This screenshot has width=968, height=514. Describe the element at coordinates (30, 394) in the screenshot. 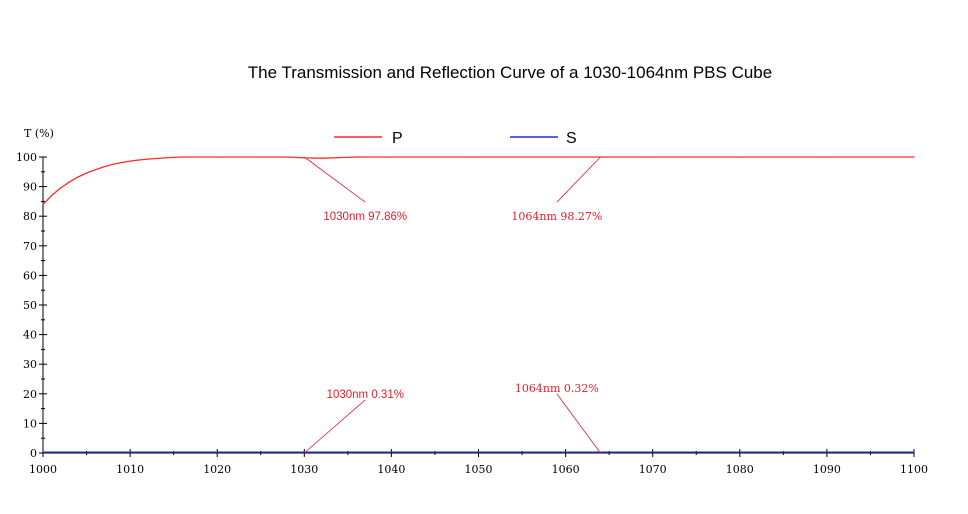

I see `y-tick-label: 20` at that location.